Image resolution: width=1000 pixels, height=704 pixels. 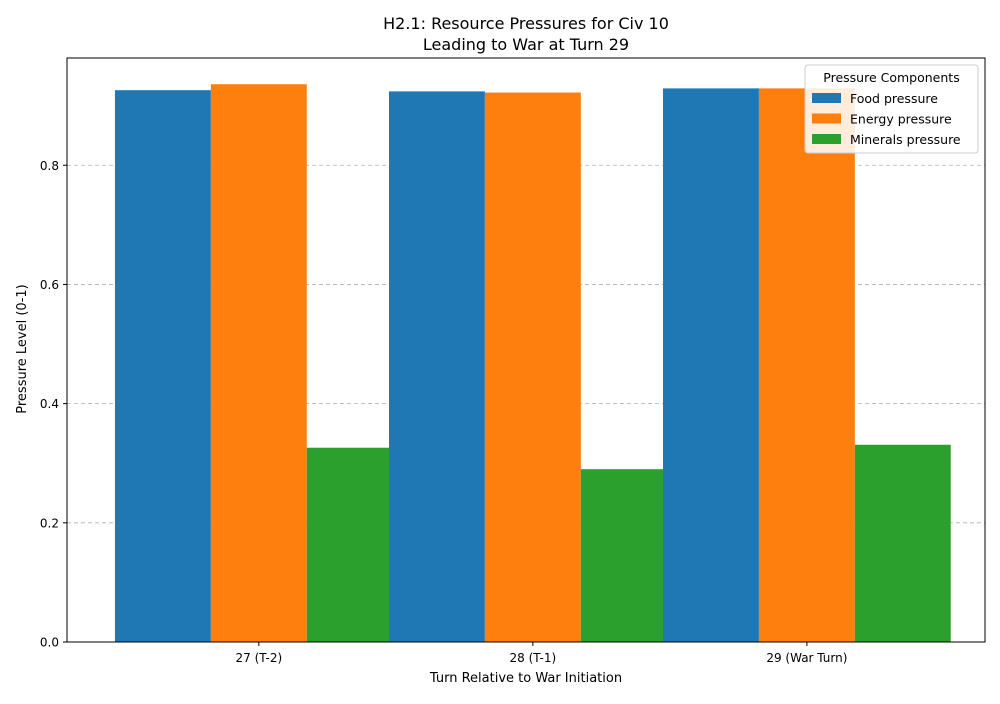 I want to click on chart-title-line2: Leading to War at Turn 29, so click(x=526, y=44).